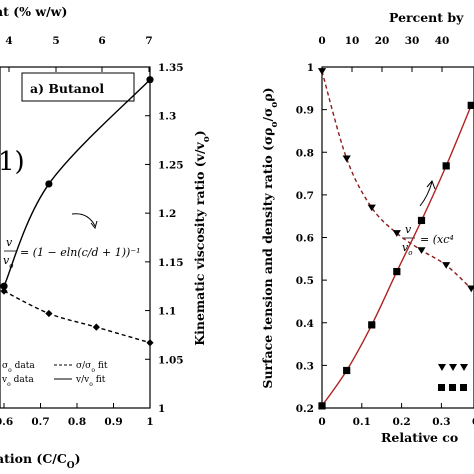 The image size is (474, 474). Describe the element at coordinates (352, 41) in the screenshot. I see `right-top-tick-label: 10` at that location.